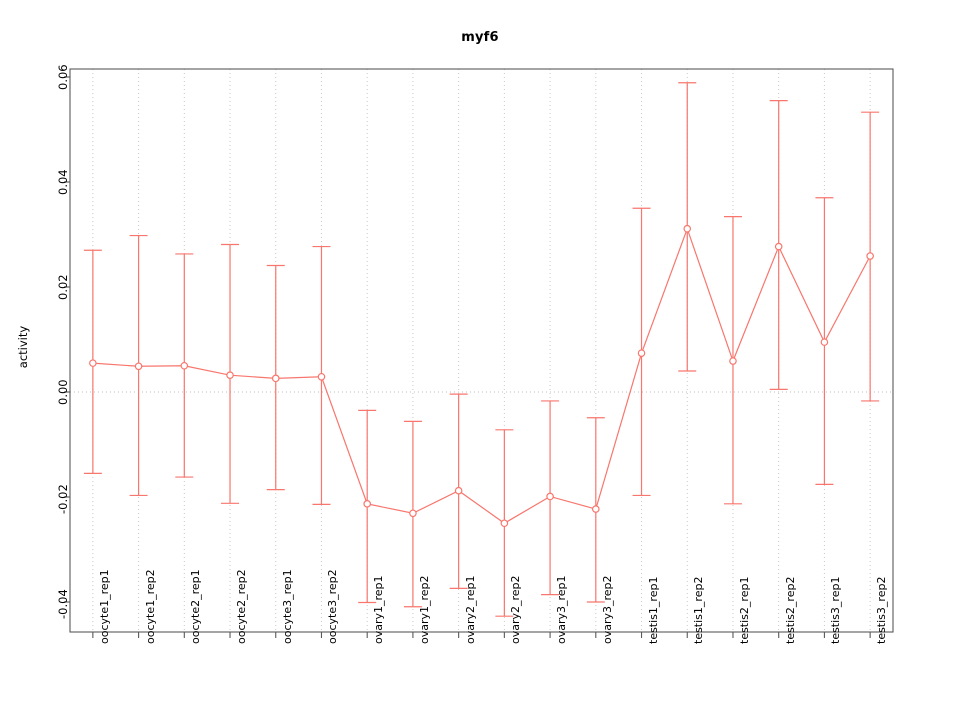 This screenshot has width=960, height=720. I want to click on y-axis-tick-label: 0.04, so click(63, 182).